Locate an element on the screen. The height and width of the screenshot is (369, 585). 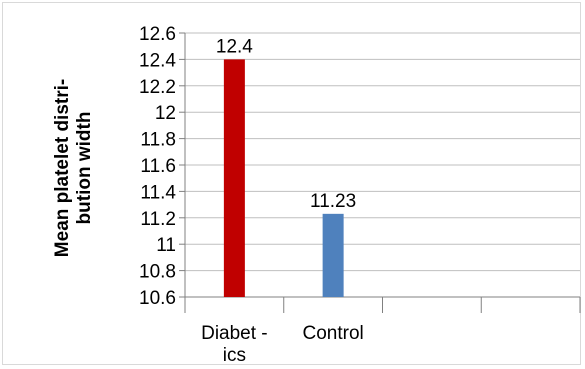
y-tick-label: 12 is located at coordinates (165, 113).